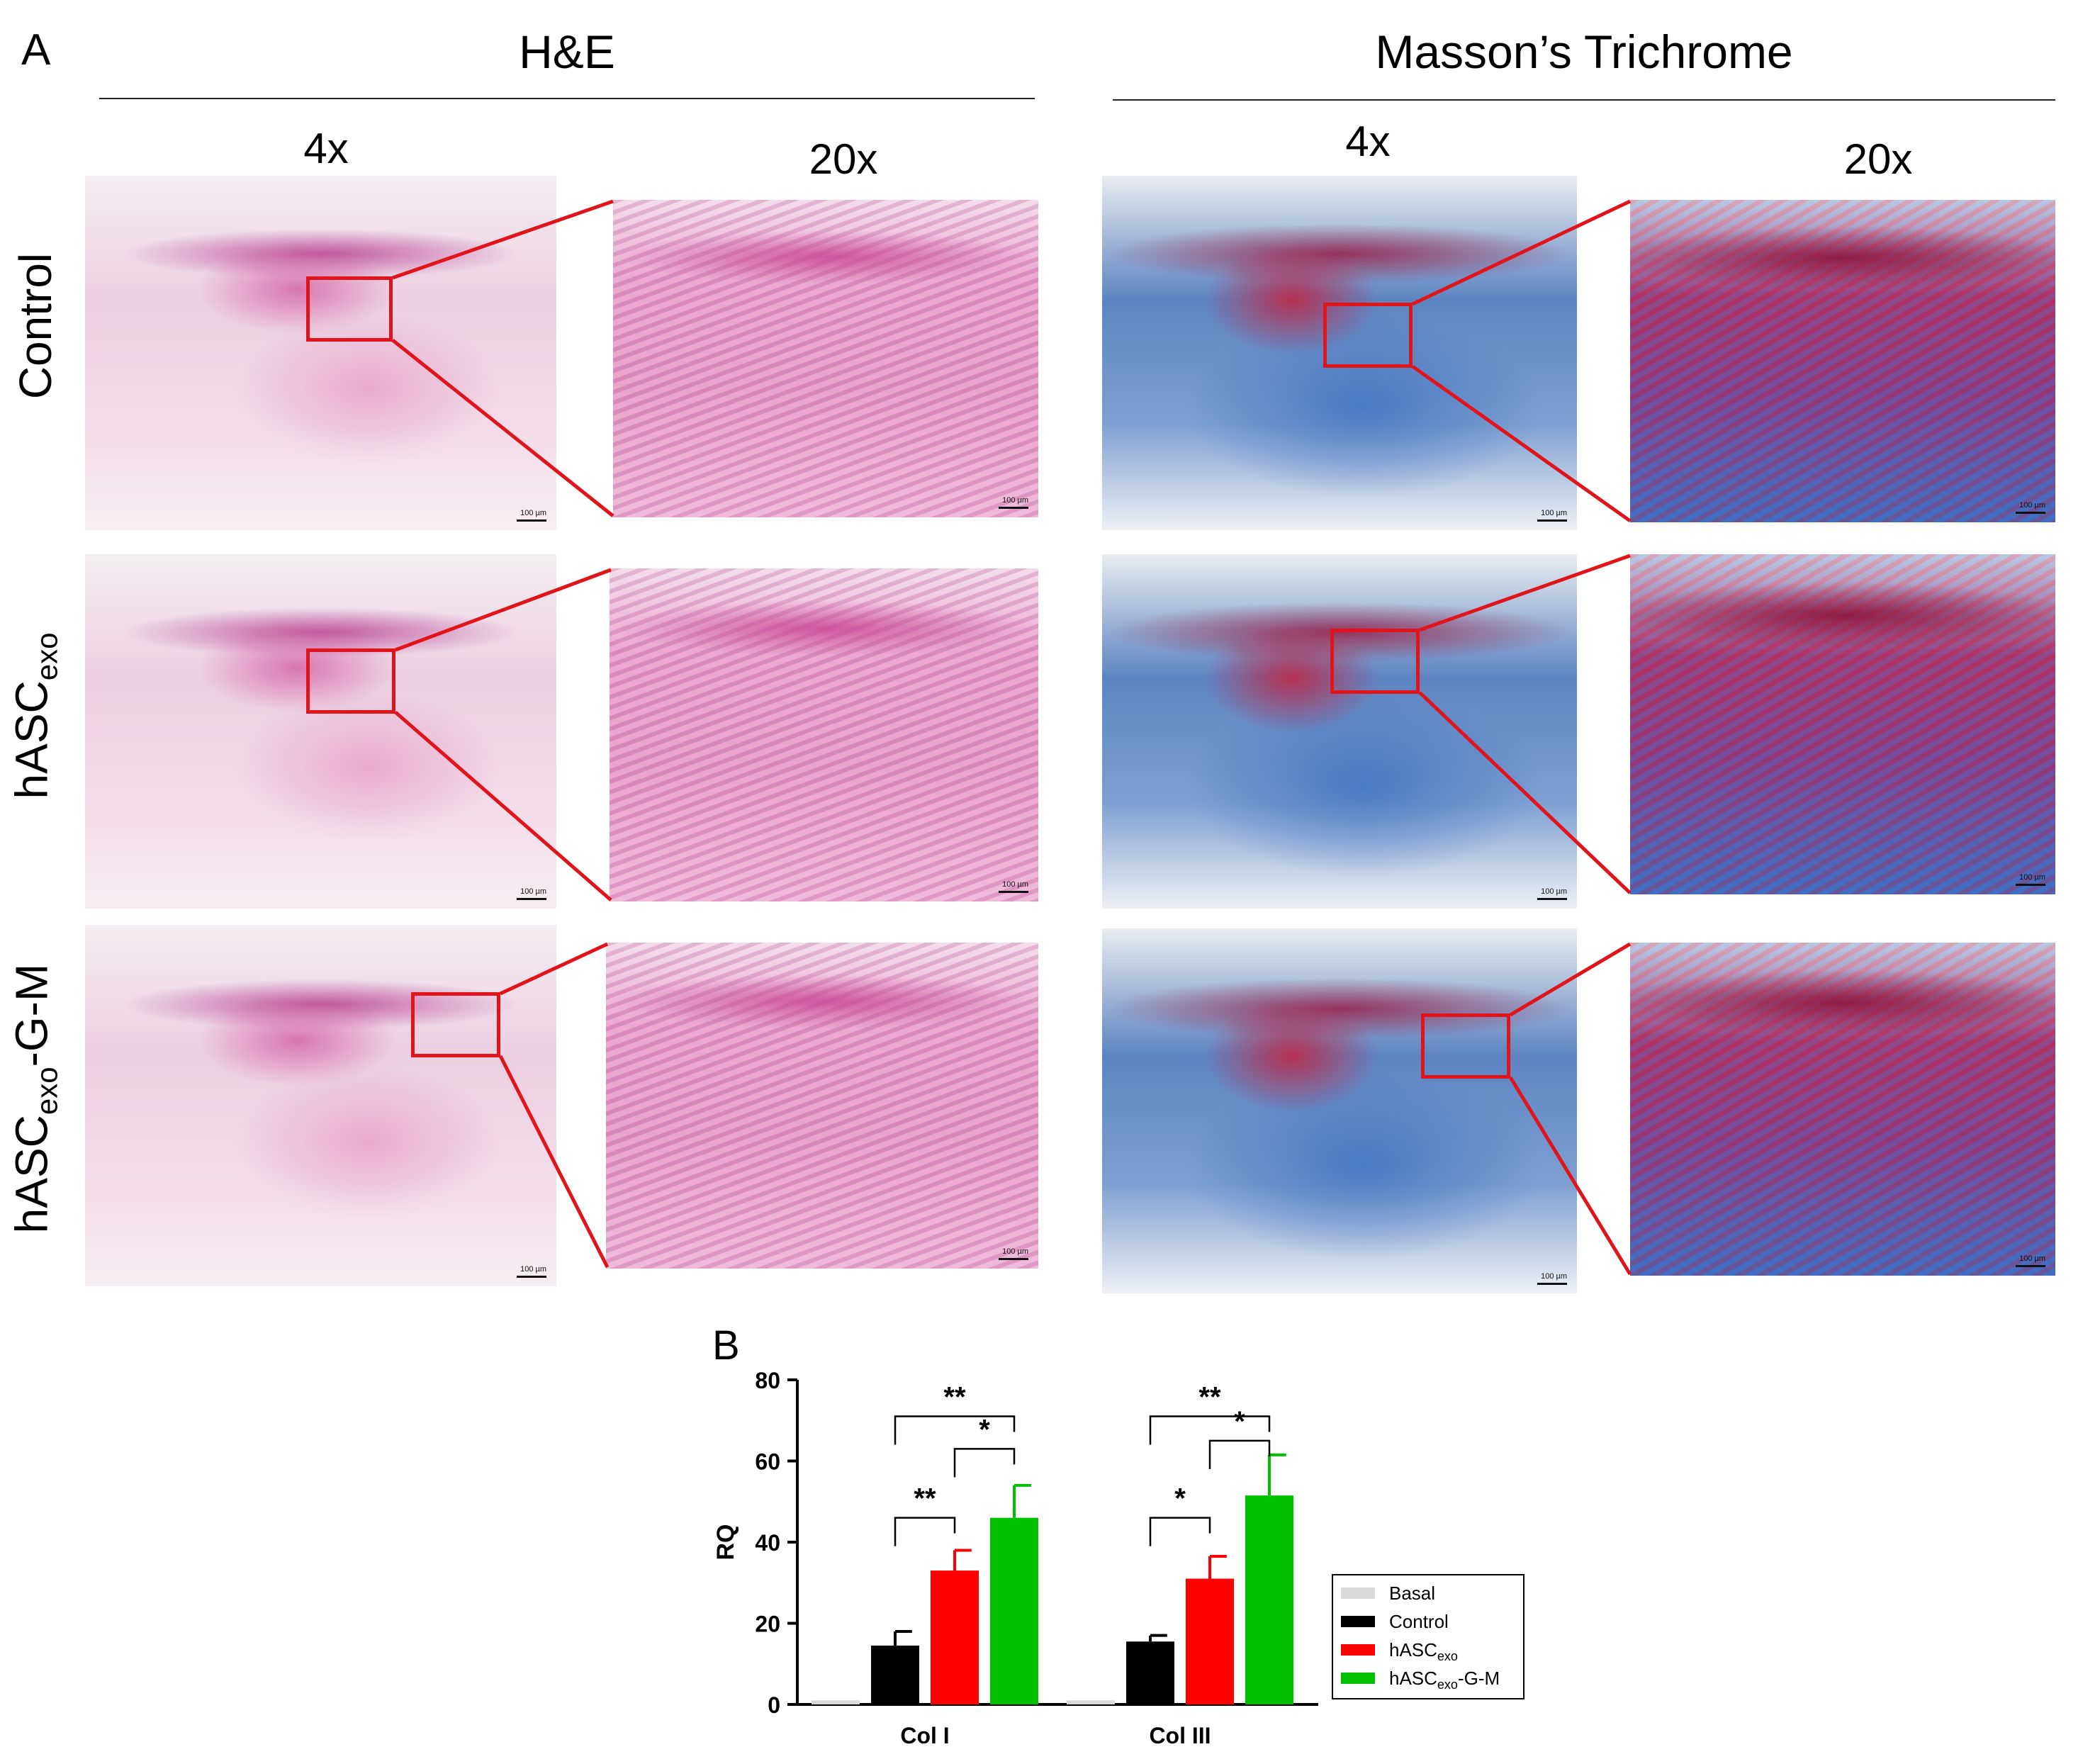  Describe the element at coordinates (567, 52) in the screenshot. I see `he-section-title: H&E` at that location.